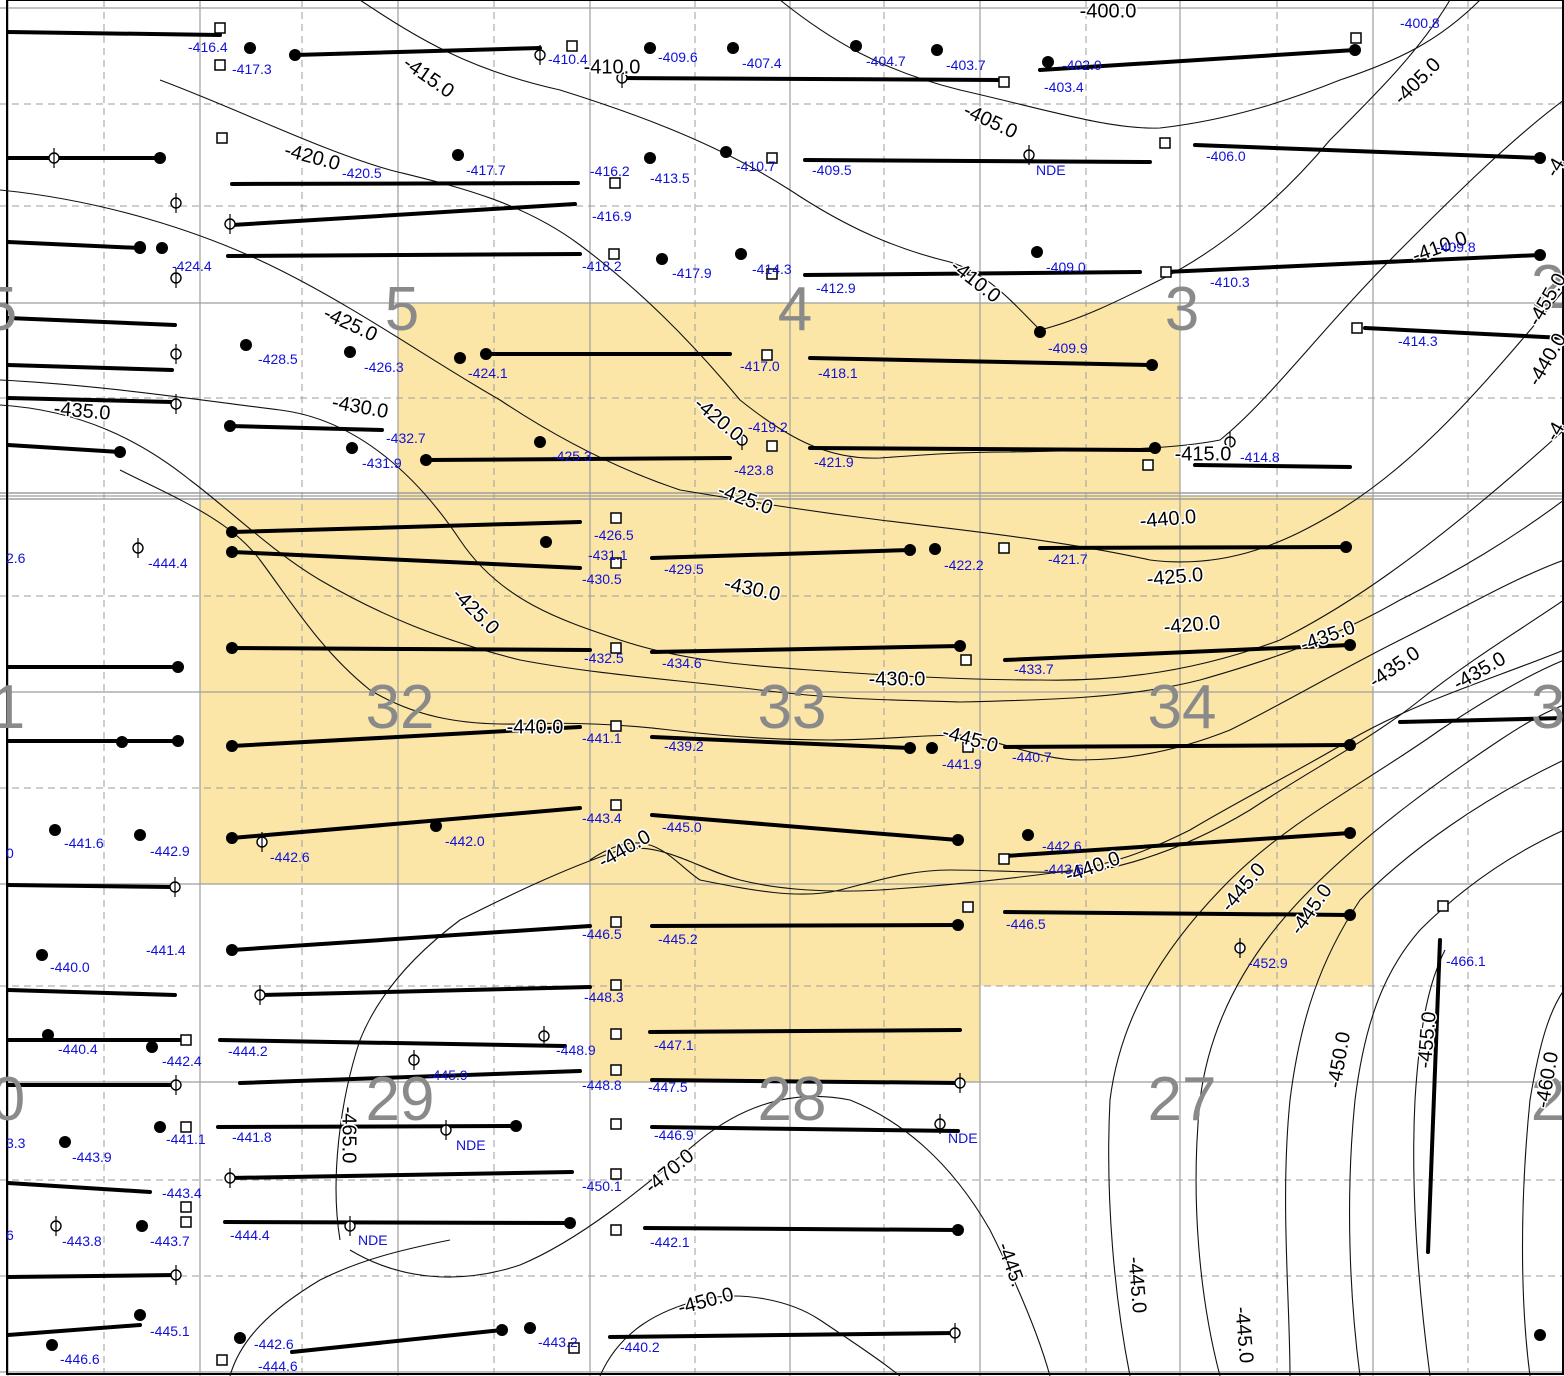  Describe the element at coordinates (82, 1241) in the screenshot. I see `well-value-label: -443.8` at that location.